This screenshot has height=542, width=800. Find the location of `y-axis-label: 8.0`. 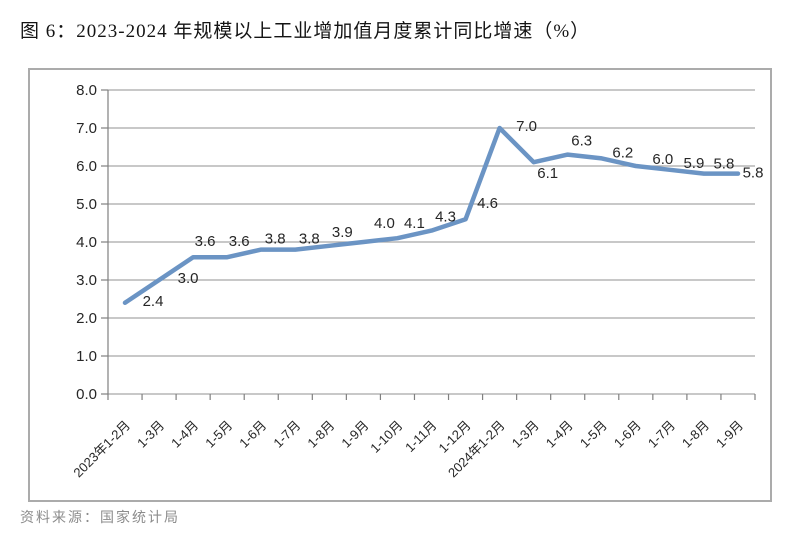

y-axis-label: 8.0 is located at coordinates (86, 90).